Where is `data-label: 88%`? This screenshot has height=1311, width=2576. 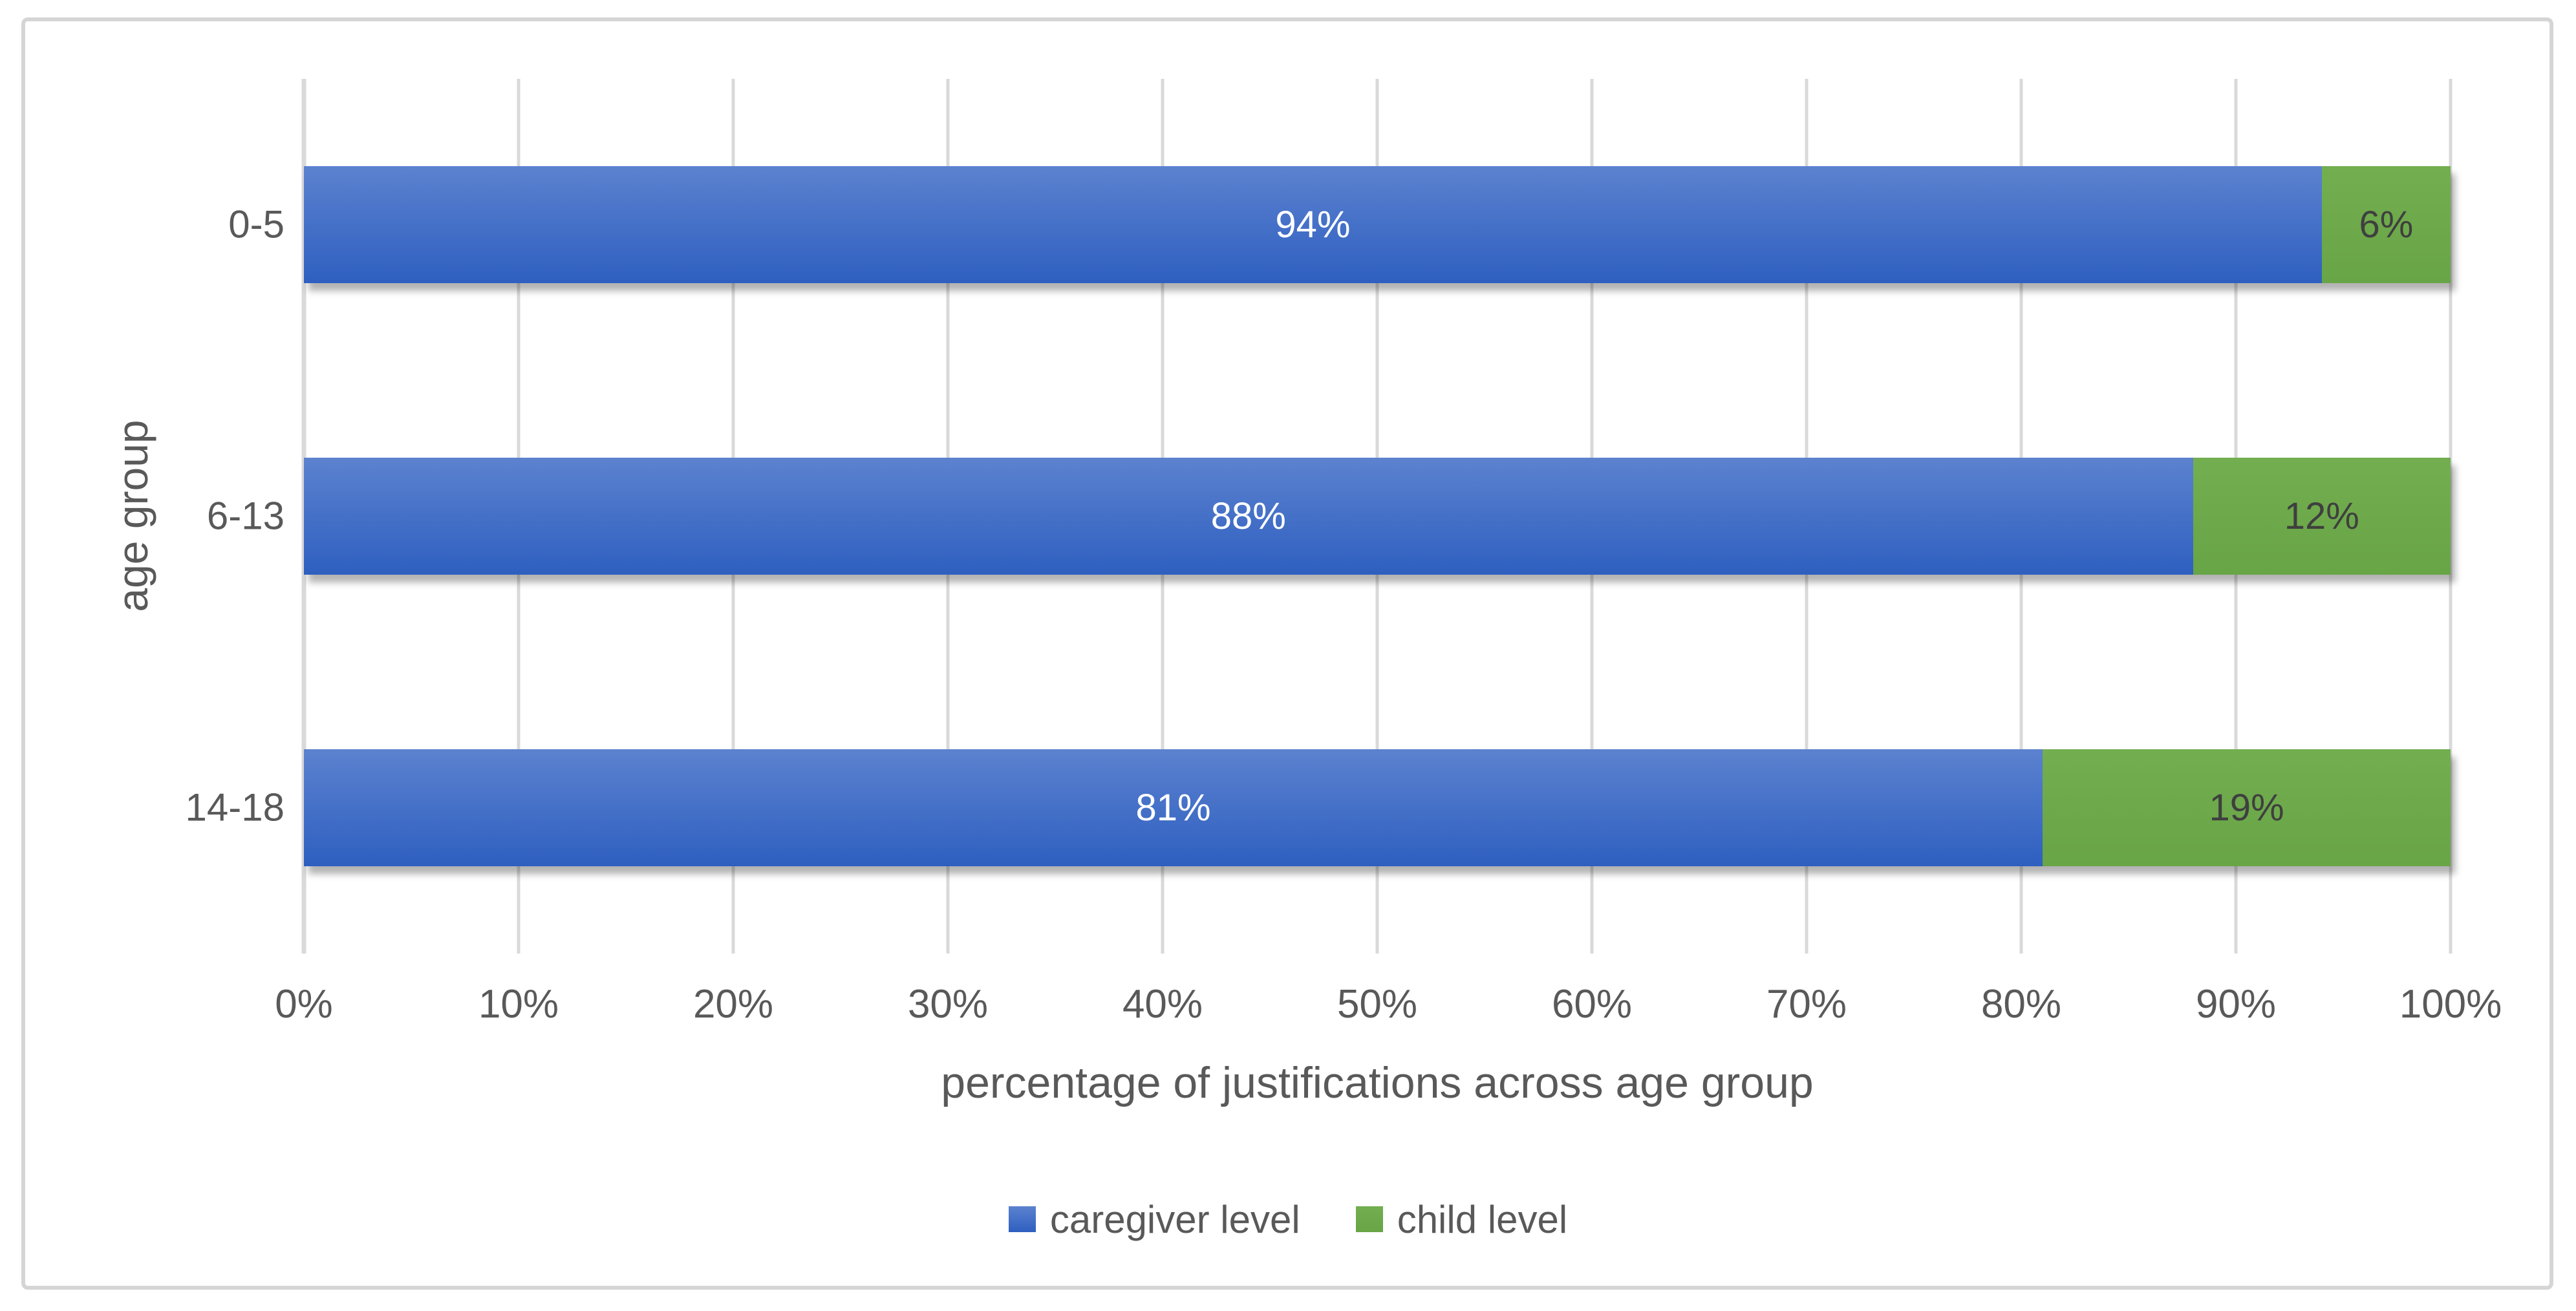 data-label: 88% is located at coordinates (1248, 516).